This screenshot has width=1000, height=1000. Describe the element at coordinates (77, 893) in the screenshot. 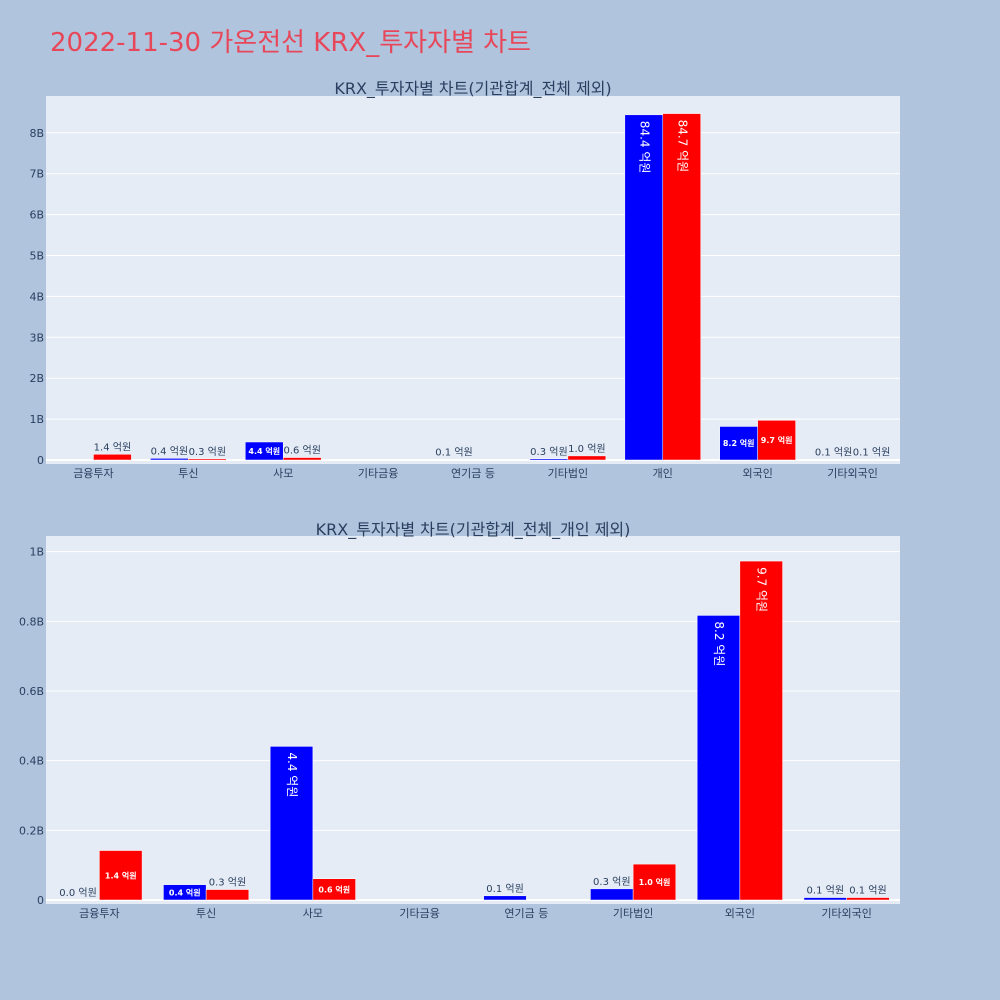

I see `data-label: 0.0 억원` at that location.